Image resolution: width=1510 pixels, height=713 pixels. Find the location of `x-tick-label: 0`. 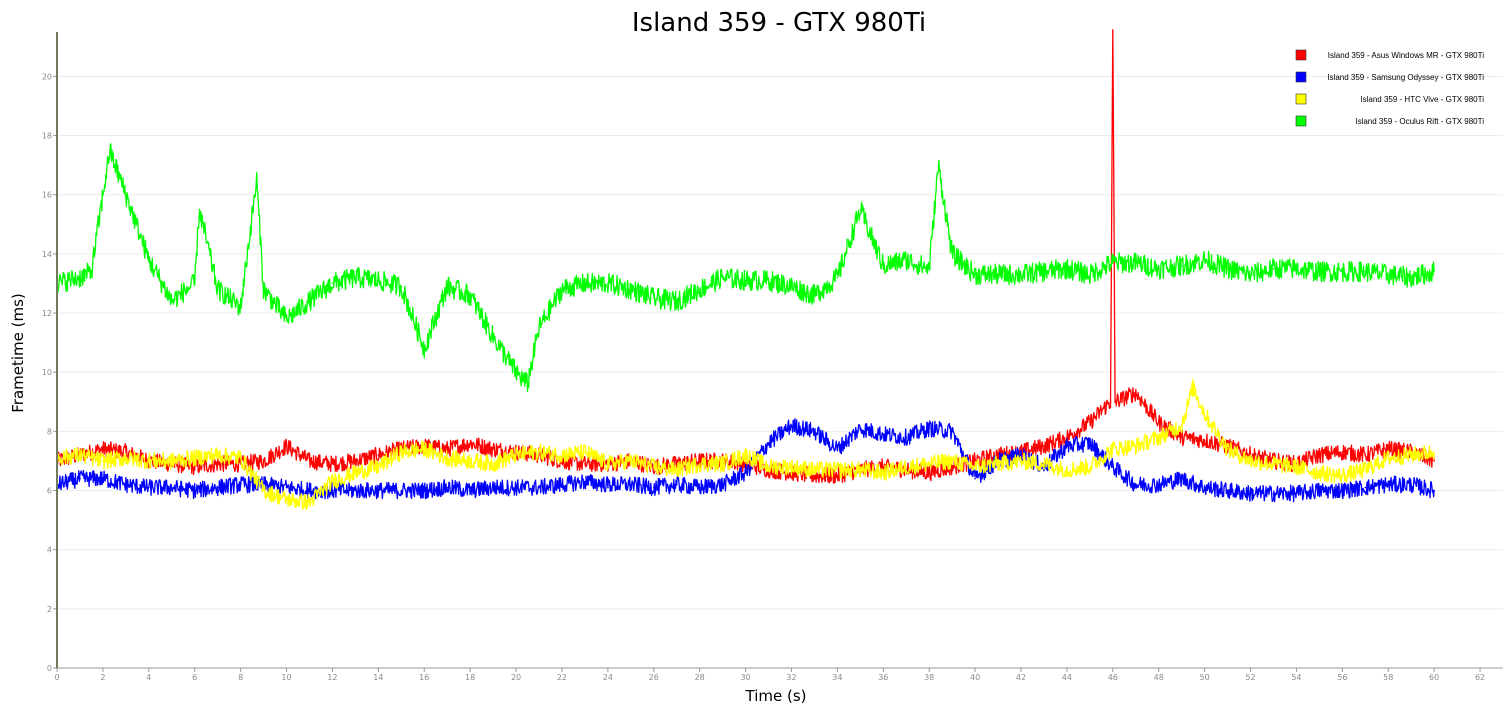

x-tick-label: 0 is located at coordinates (56, 677).